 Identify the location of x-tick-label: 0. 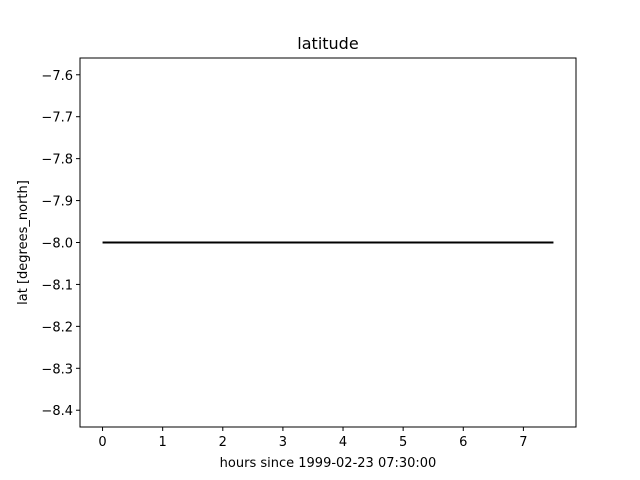
(102, 442).